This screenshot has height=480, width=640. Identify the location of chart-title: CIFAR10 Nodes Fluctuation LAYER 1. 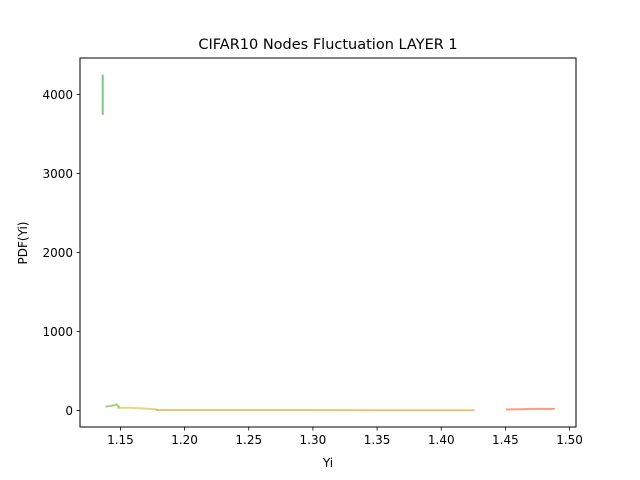
(327, 45).